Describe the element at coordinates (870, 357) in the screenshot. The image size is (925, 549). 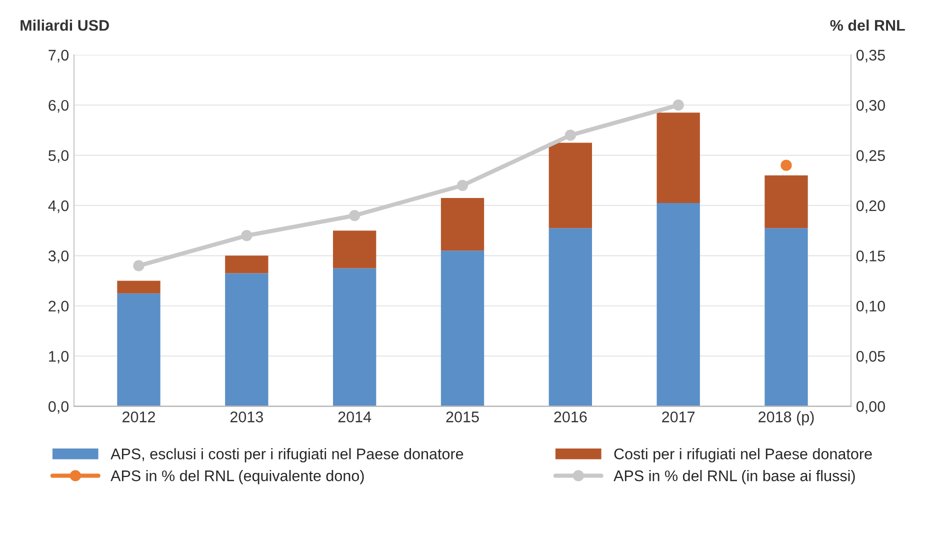
I see `y2-tick-label: 0,05` at that location.